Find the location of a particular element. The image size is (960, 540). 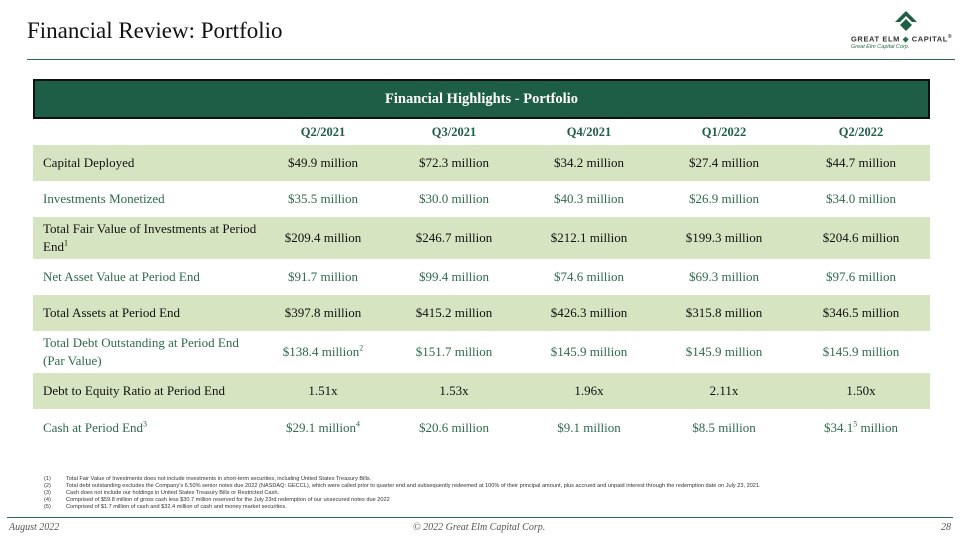

table-cell: $30.0 million is located at coordinates (454, 199).